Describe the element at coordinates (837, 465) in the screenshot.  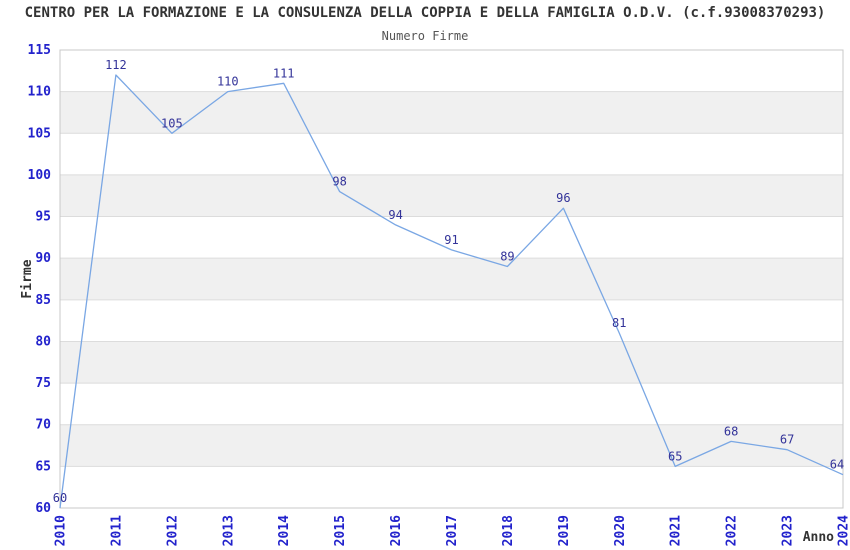
I see `data-label: 64` at that location.